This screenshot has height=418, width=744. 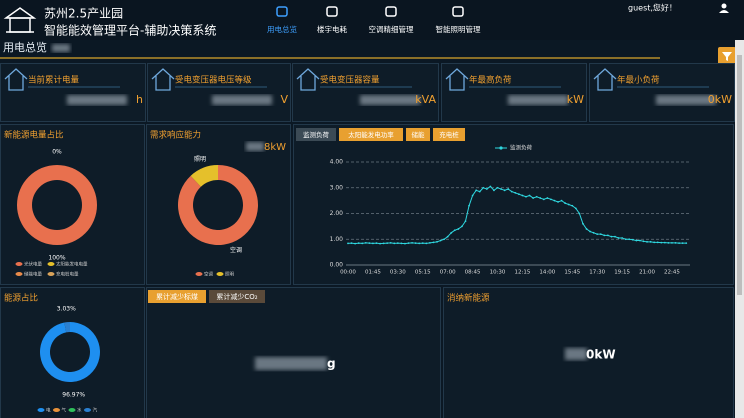 What do you see at coordinates (523, 273) in the screenshot?
I see `x-tick-label: 12:15` at bounding box center [523, 273].